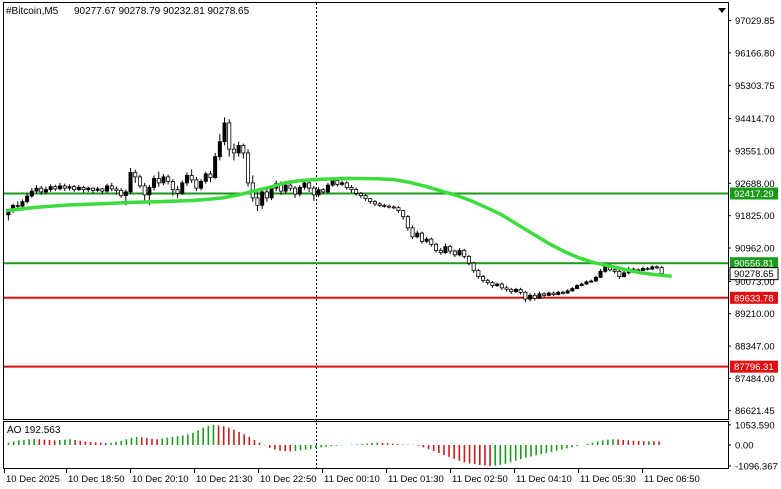  What do you see at coordinates (755, 53) in the screenshot?
I see `y-tick-label: 96166.80` at bounding box center [755, 53].